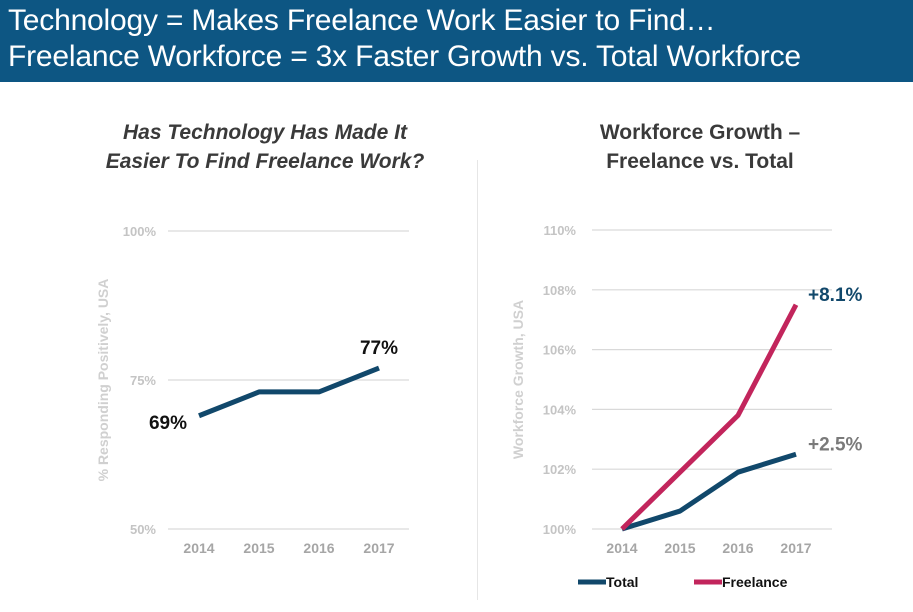 The width and height of the screenshot is (913, 612). What do you see at coordinates (709, 491) in the screenshot?
I see `right-chart-series-line-total` at bounding box center [709, 491].